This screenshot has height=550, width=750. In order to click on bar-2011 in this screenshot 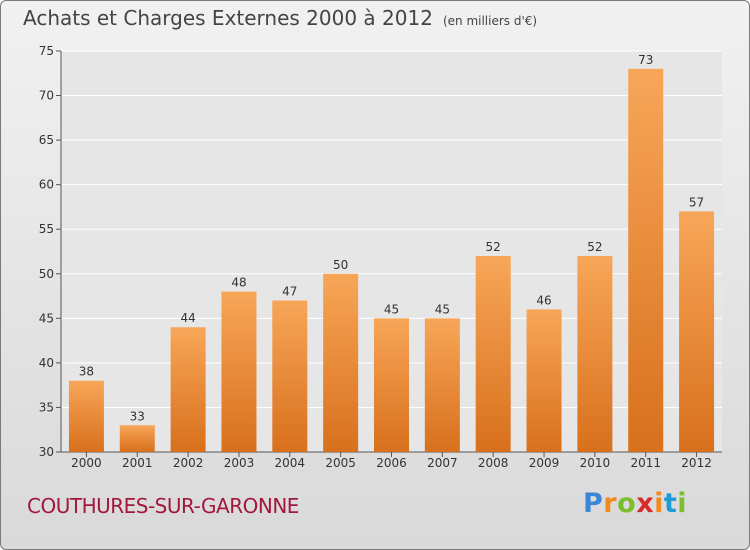, I will do `click(646, 260)`.